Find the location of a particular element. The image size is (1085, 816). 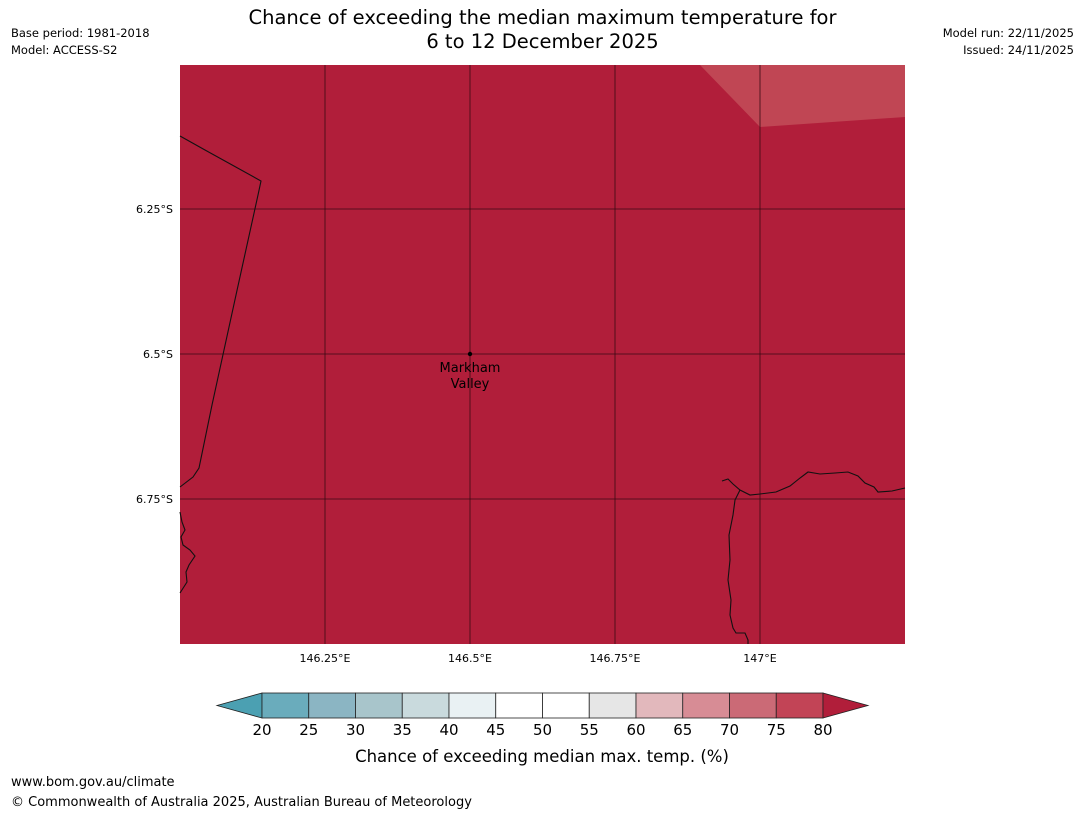

colorbar-tick-label: 30 is located at coordinates (355, 730).